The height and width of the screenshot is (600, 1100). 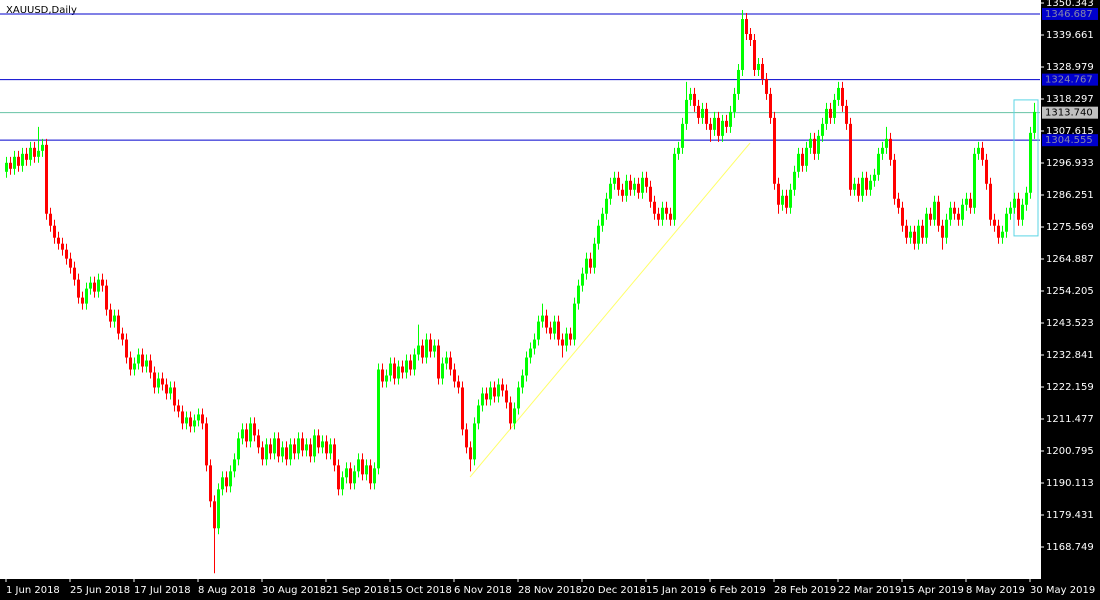 What do you see at coordinates (550, 590) in the screenshot?
I see `x-tick-label: 28 Nov 2018` at bounding box center [550, 590].